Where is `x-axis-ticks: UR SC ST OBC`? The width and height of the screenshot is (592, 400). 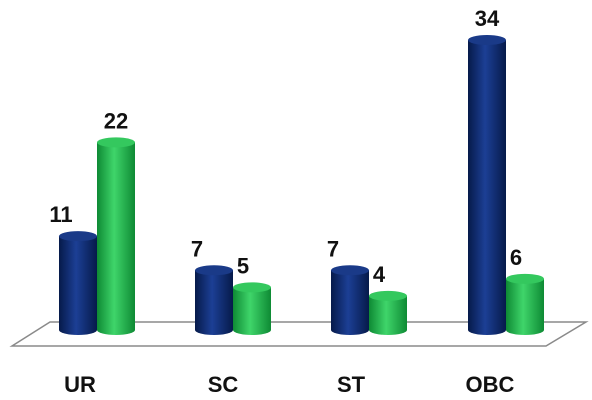 x-axis-ticks: UR SC ST OBC is located at coordinates (289, 384).